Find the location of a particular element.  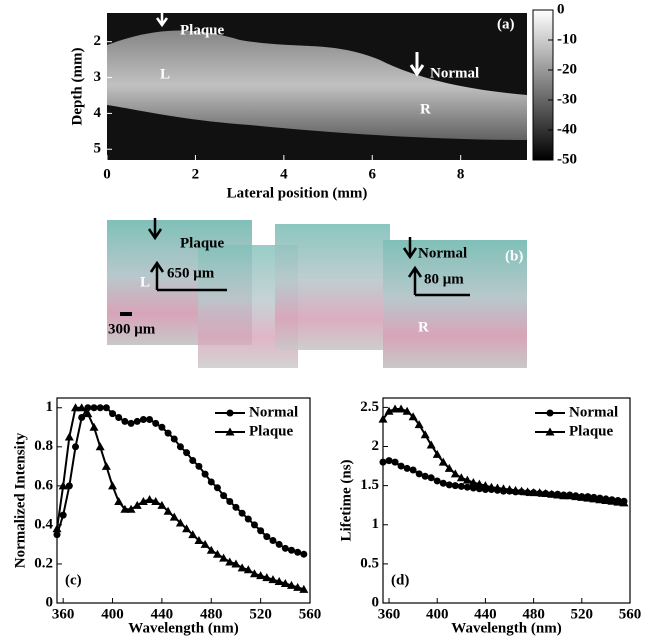

legend-label: Normal is located at coordinates (593, 412).